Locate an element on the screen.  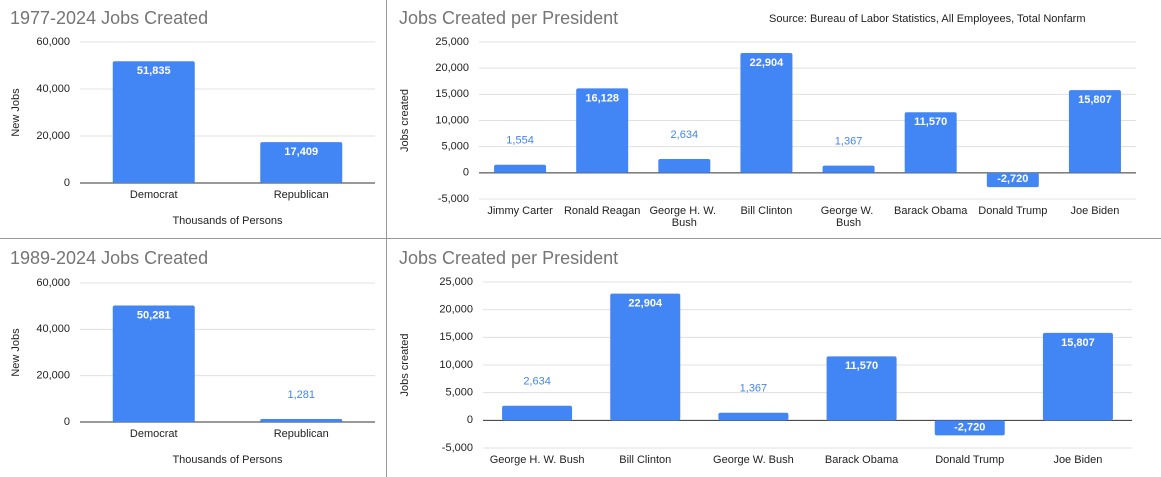
x-tick-label: Ronald Reagan is located at coordinates (602, 211).